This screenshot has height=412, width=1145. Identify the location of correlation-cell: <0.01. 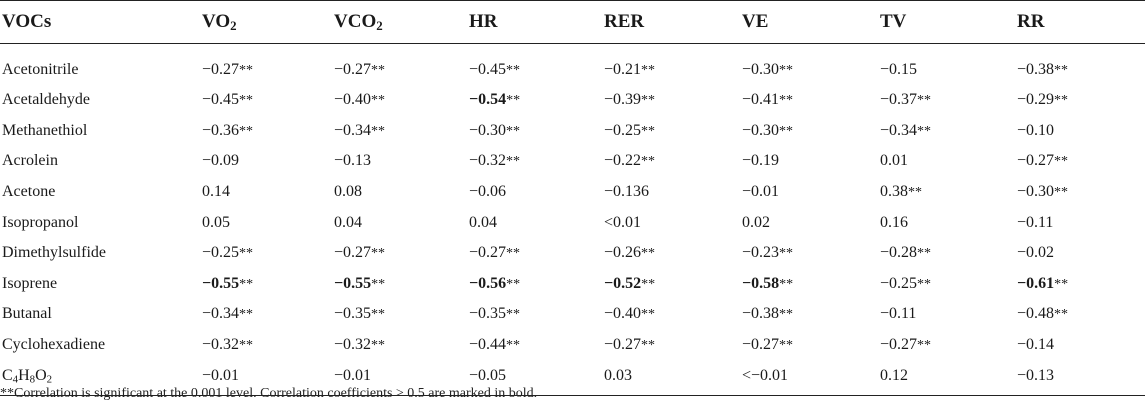
(671, 222).